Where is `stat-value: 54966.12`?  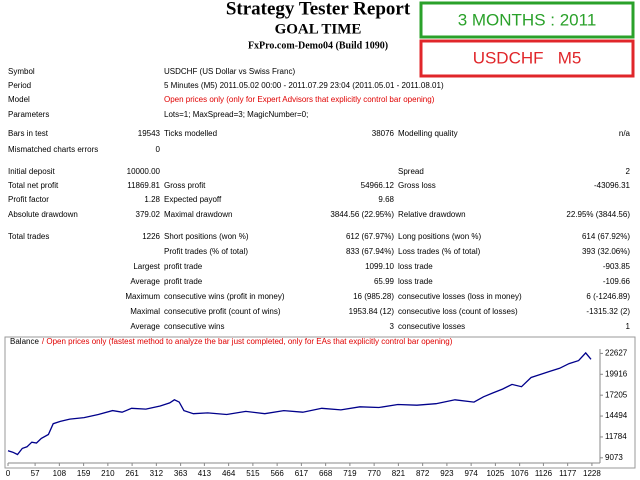 stat-value: 54966.12 is located at coordinates (378, 185).